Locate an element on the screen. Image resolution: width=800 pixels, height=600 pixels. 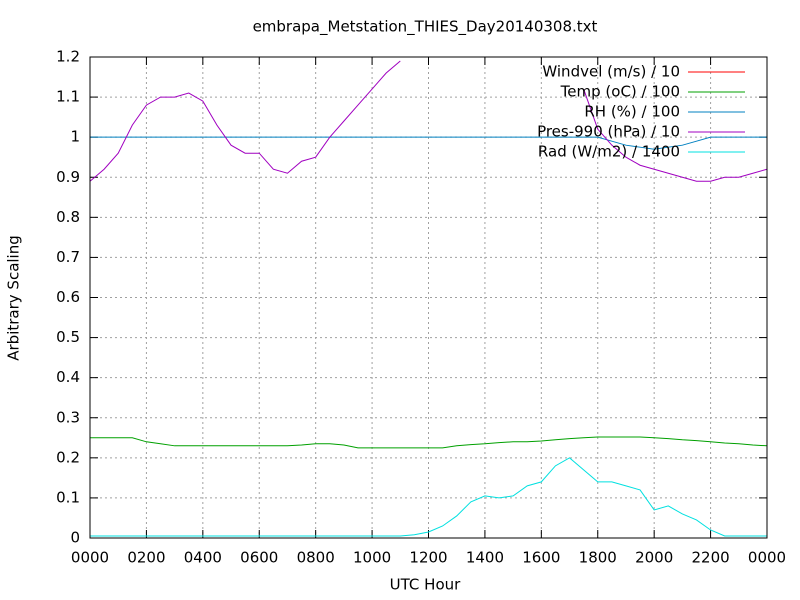
x-tick-label: 0600 is located at coordinates (259, 558).